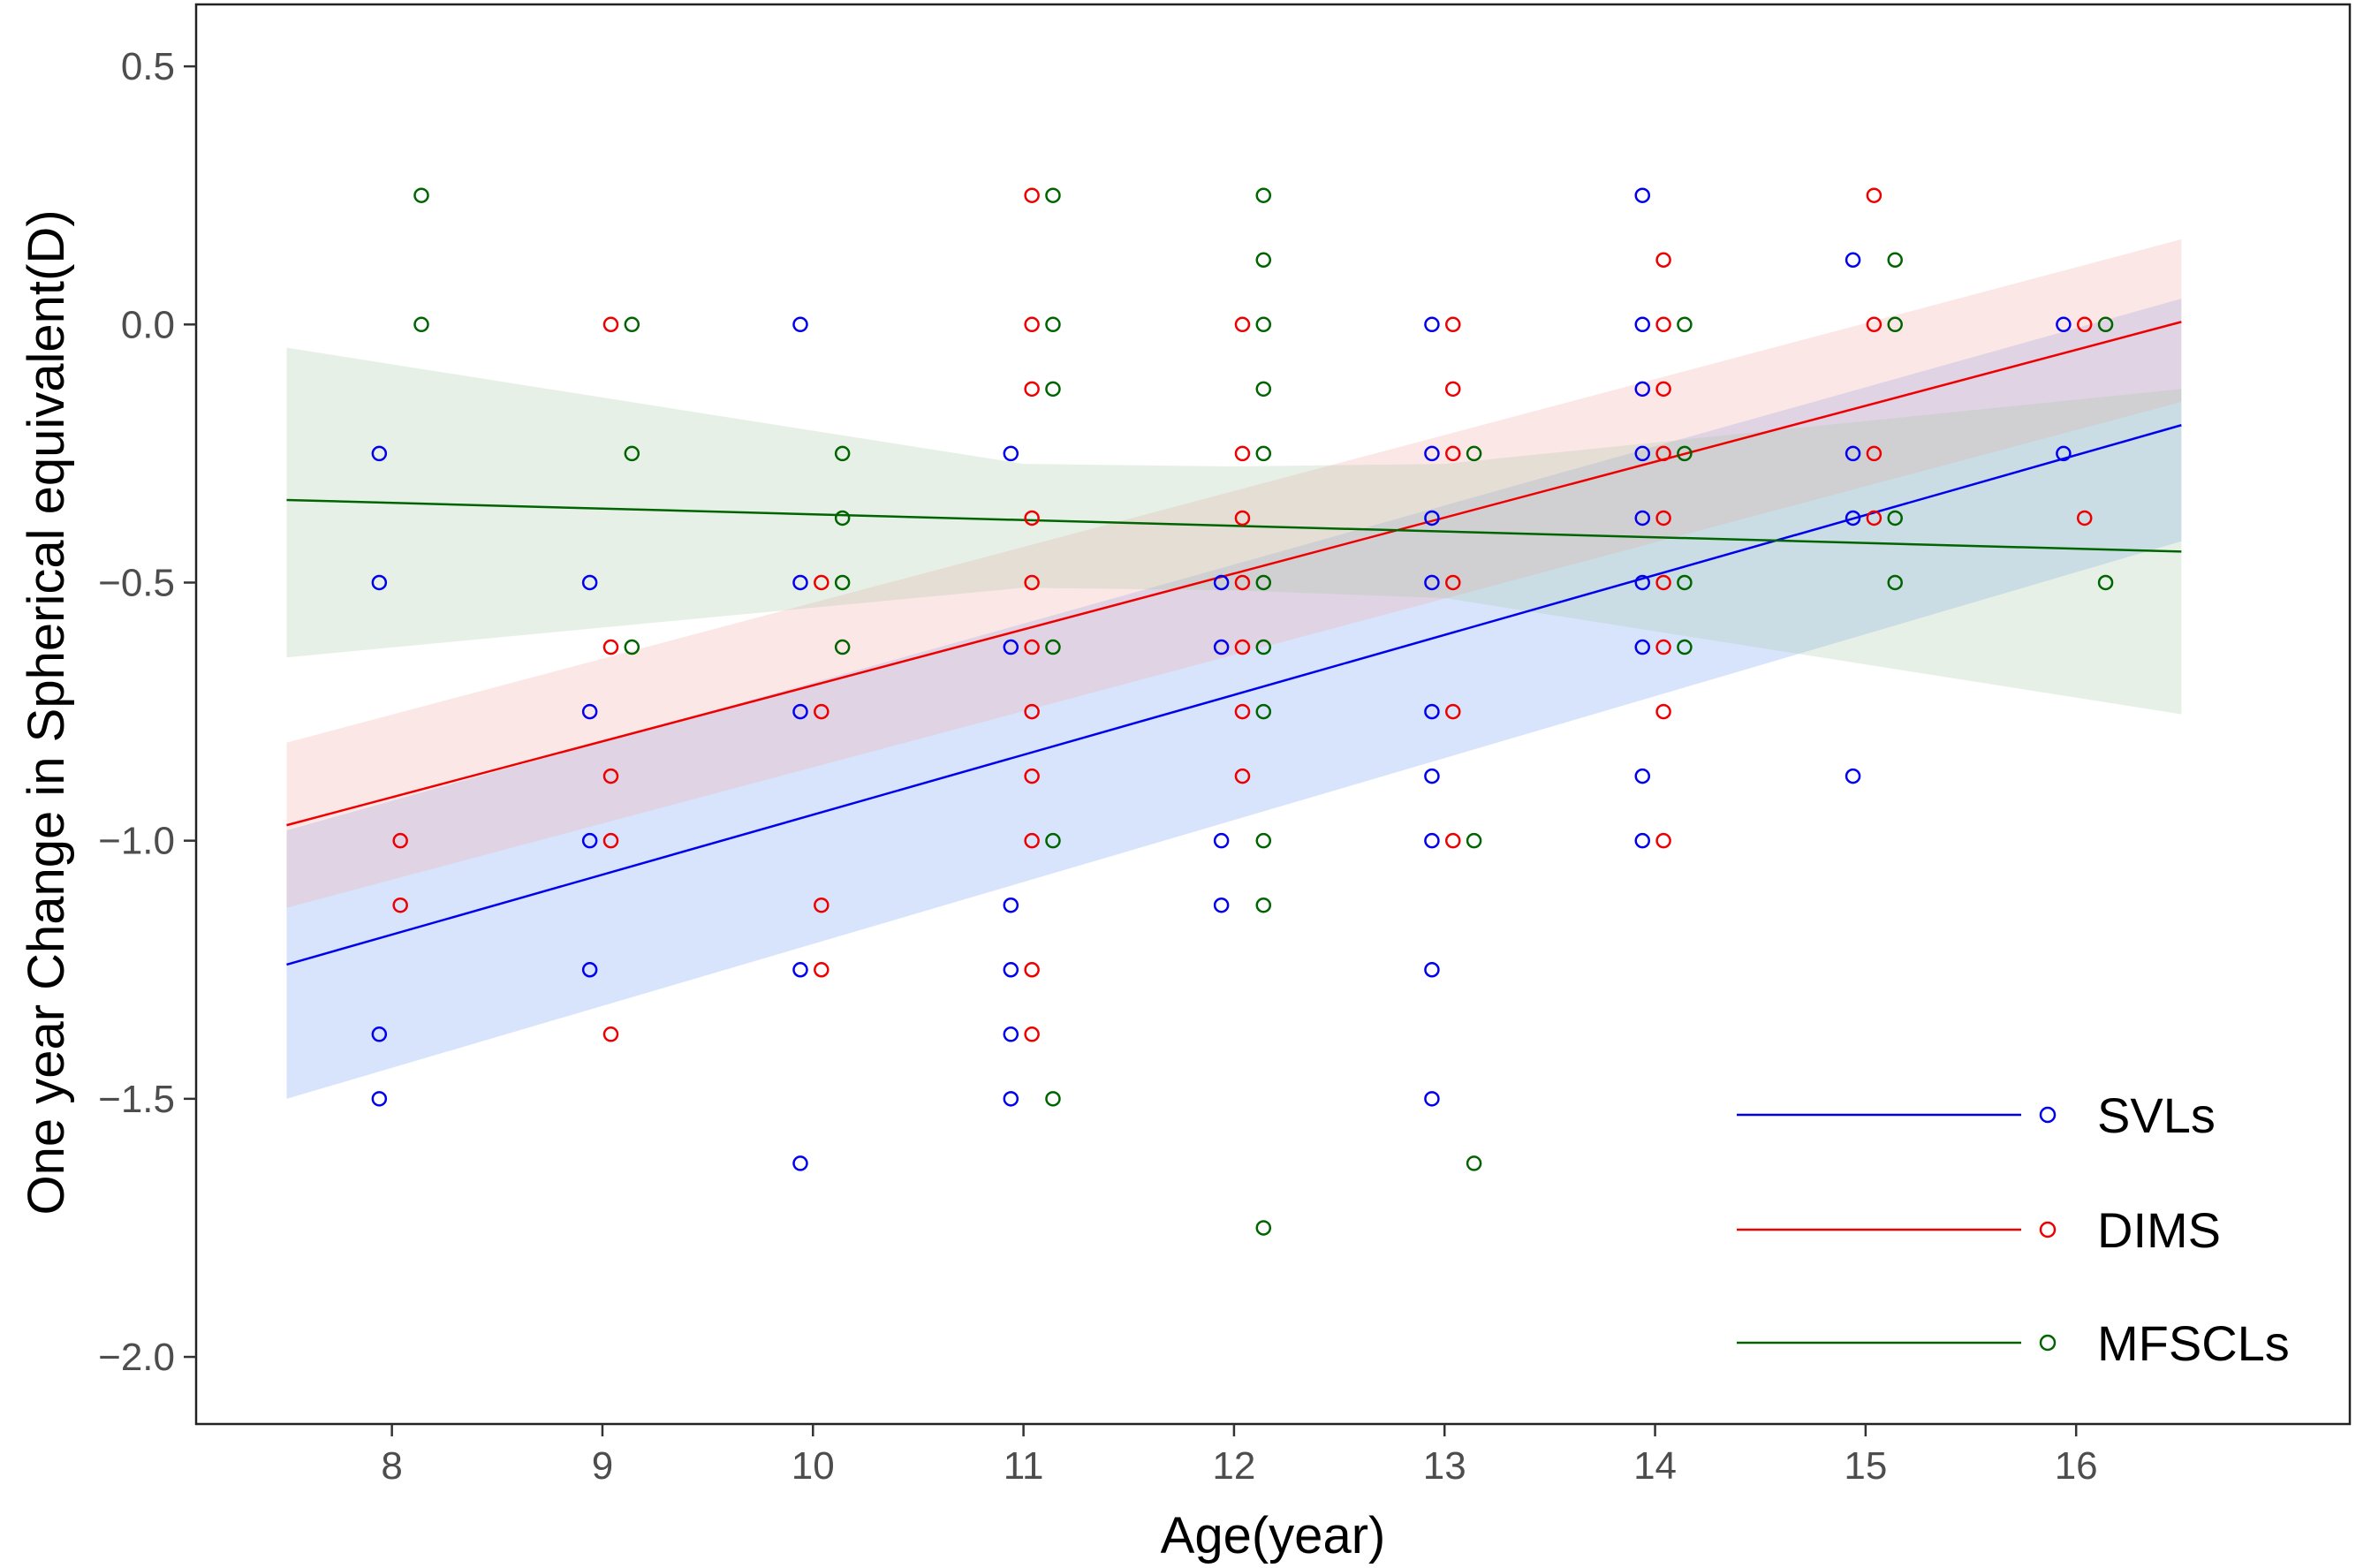  I want to click on y-tick-label: −1.0, so click(136, 841).